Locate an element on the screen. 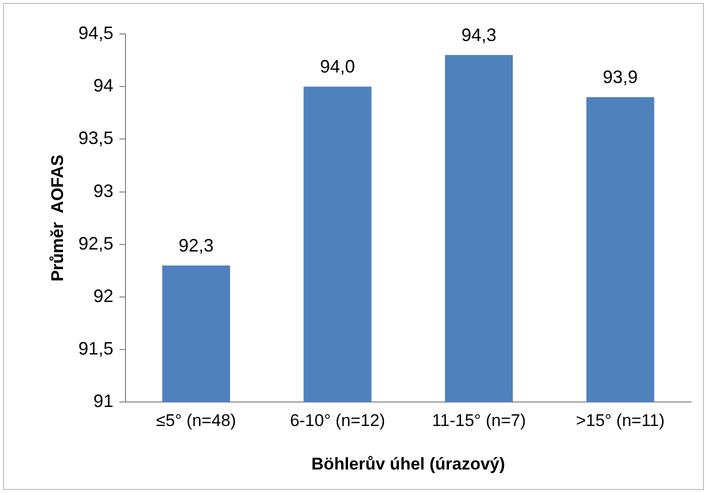  y-tick-label: 93 is located at coordinates (103, 190).